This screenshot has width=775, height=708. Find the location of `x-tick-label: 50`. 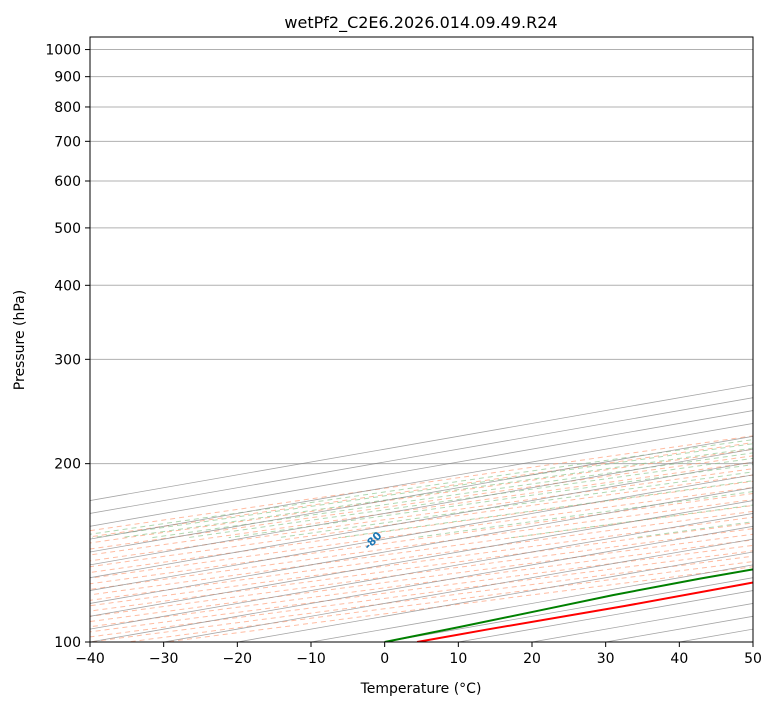

x-tick-label: 50 is located at coordinates (753, 659).